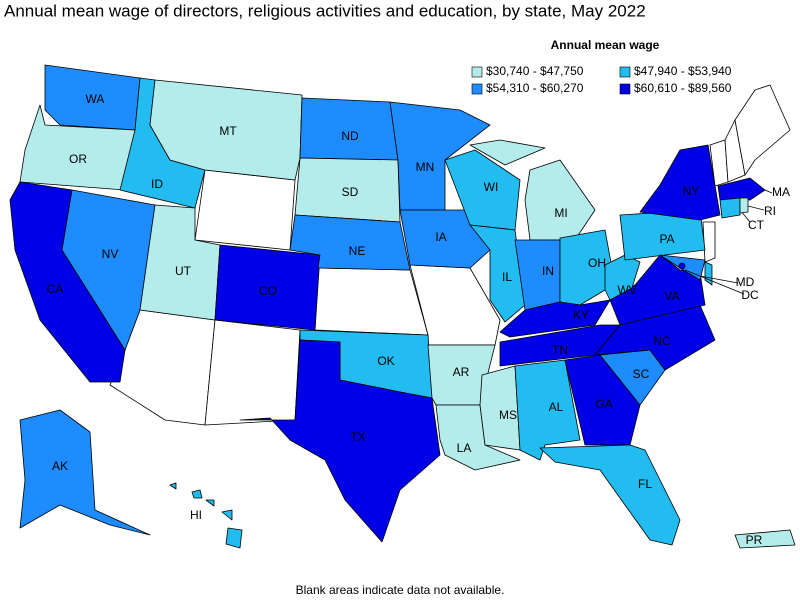 This screenshot has height=600, width=800. What do you see at coordinates (400, 590) in the screenshot?
I see `footnote: Blank areas indicate data not available.` at bounding box center [400, 590].